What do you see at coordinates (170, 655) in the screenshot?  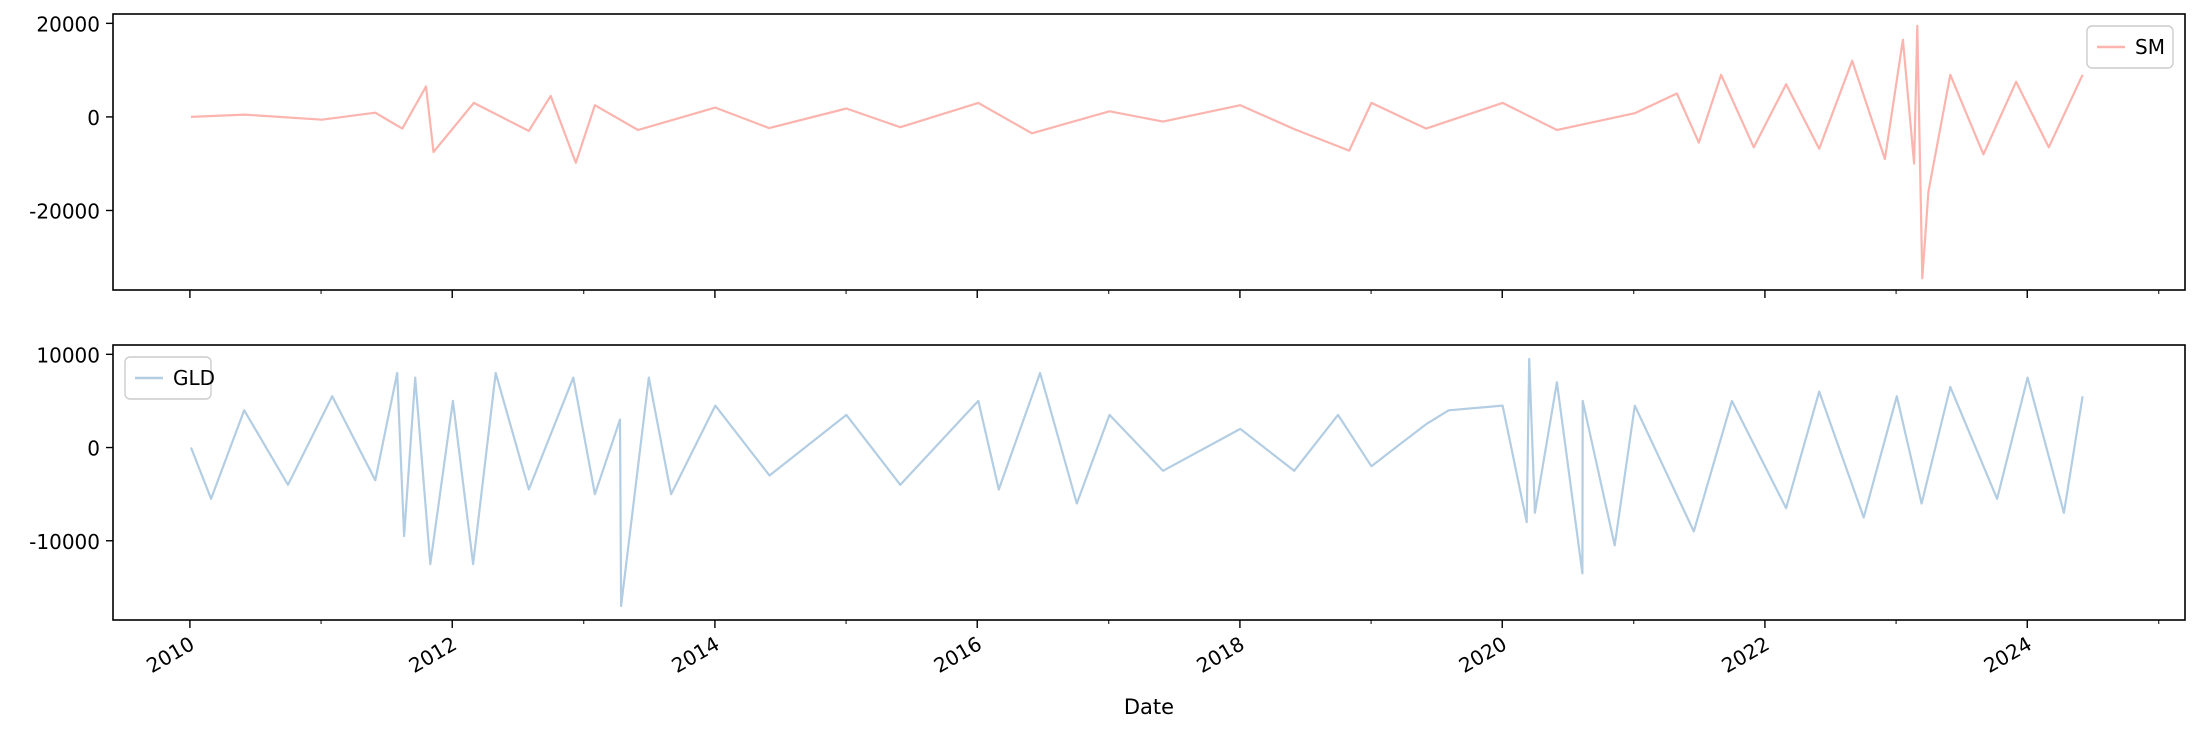 I see `x-tick-label: 2010` at bounding box center [170, 655].